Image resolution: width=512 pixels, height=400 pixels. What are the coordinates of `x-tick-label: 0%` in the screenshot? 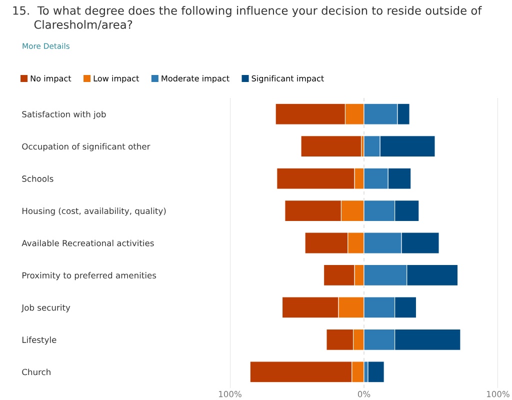 It's located at (364, 394).